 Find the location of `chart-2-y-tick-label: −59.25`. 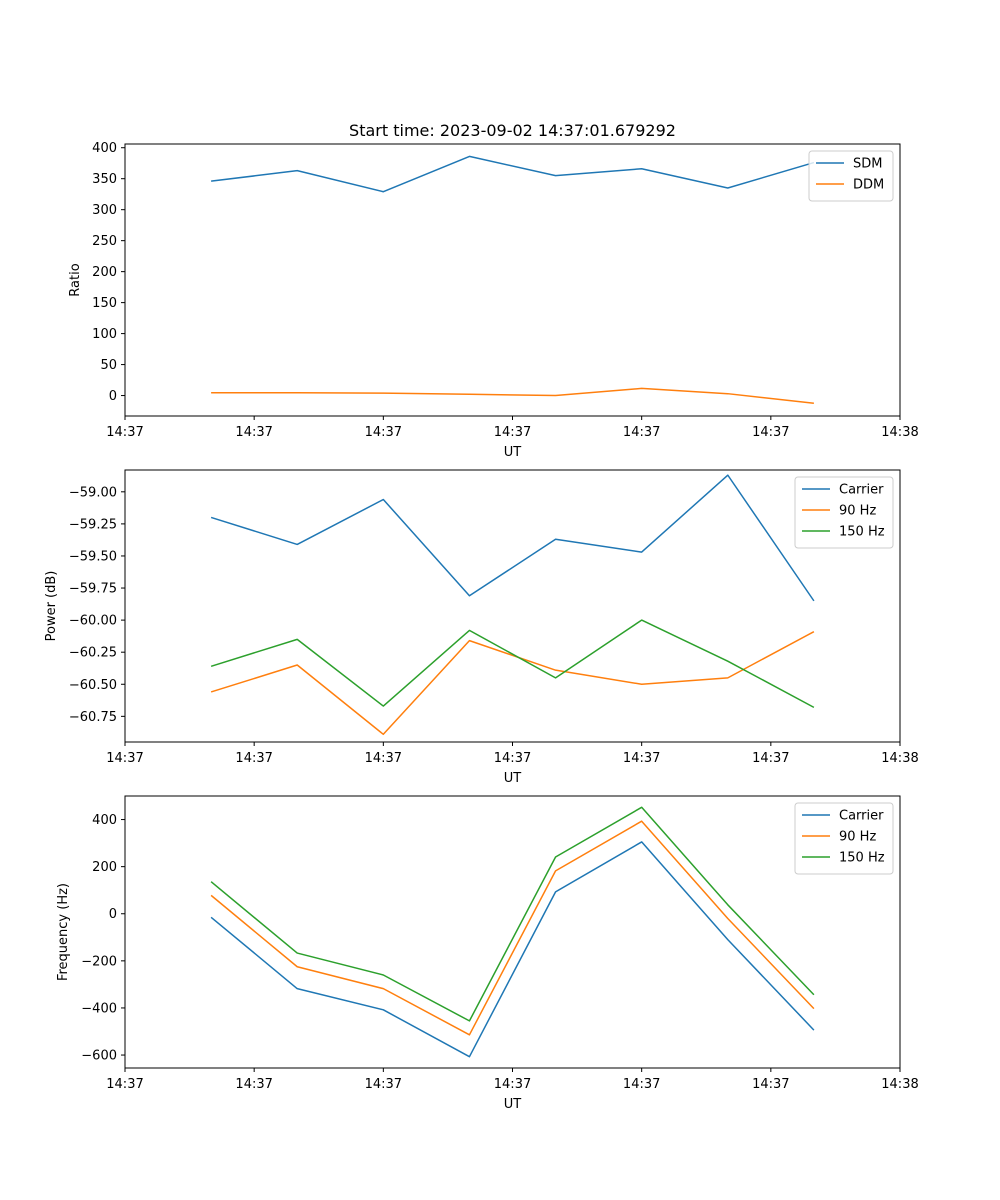

chart-2-y-tick-label: −59.25 is located at coordinates (93, 524).